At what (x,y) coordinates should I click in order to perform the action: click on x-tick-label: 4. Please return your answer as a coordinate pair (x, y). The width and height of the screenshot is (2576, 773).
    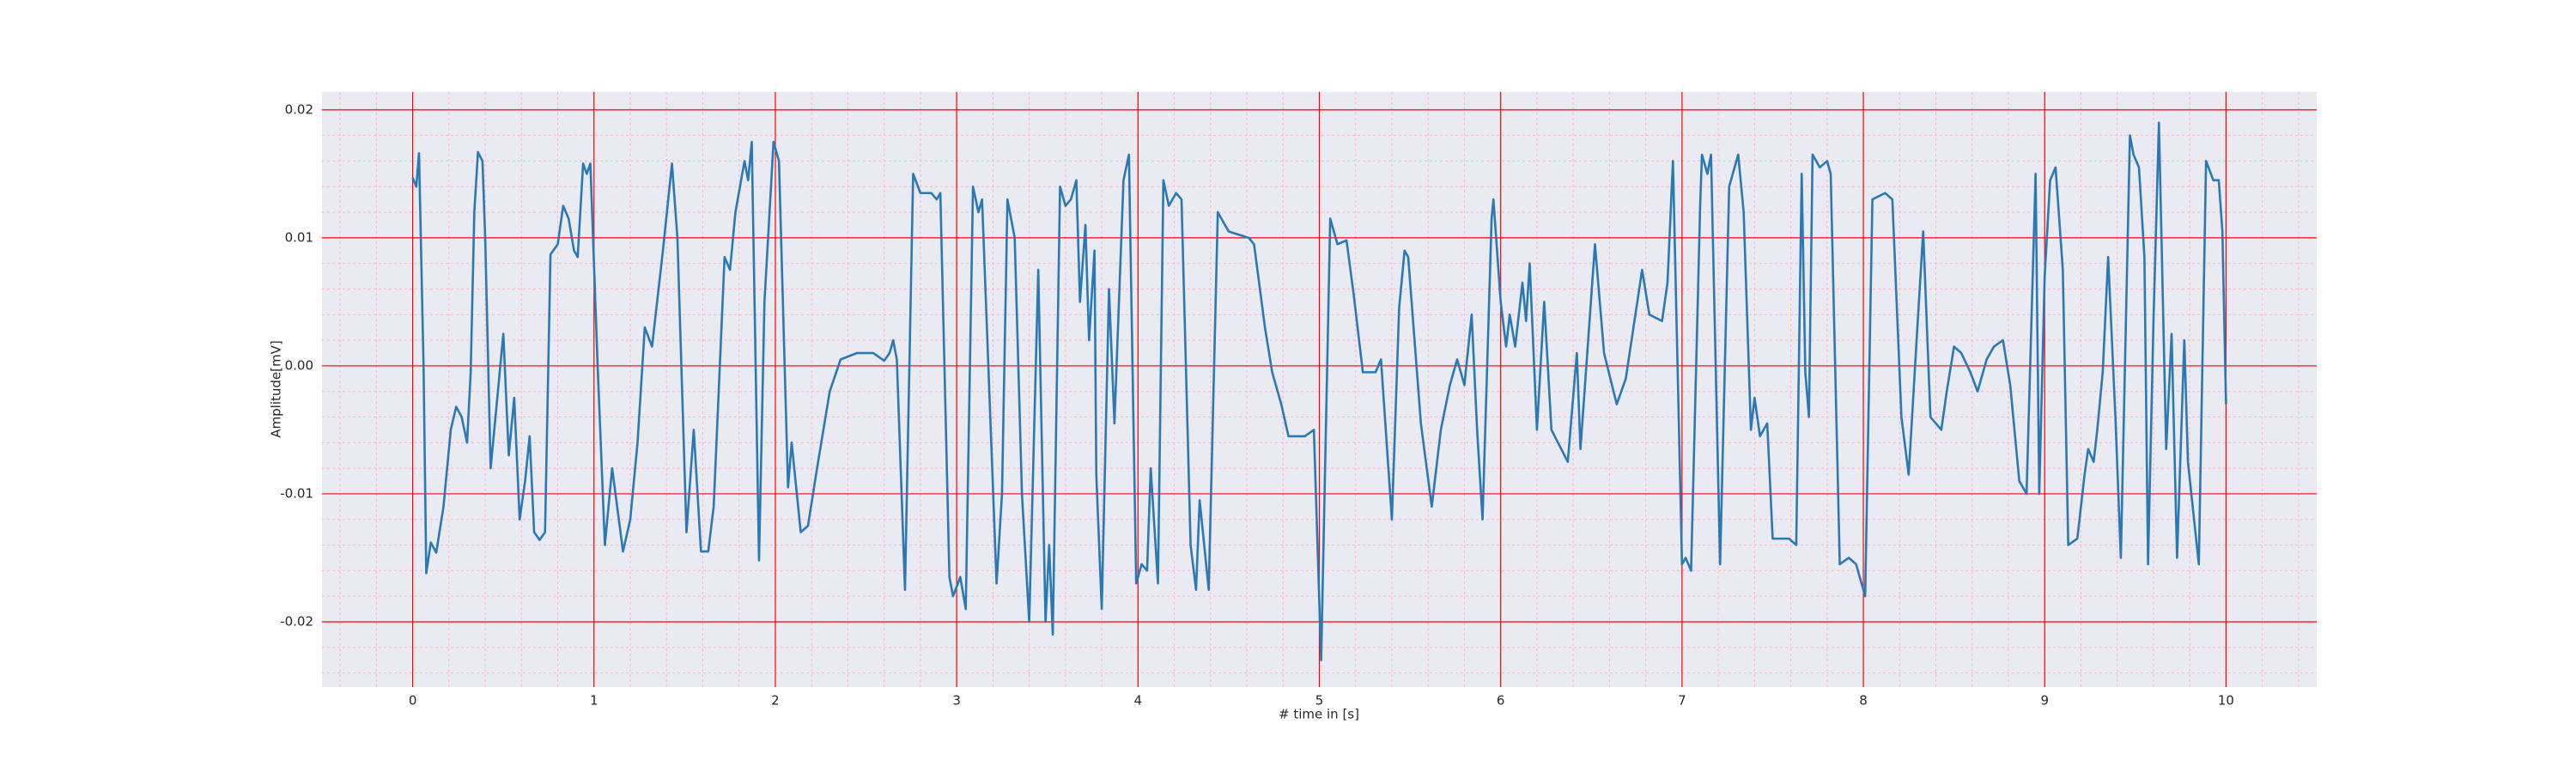
    Looking at the image, I should click on (1138, 701).